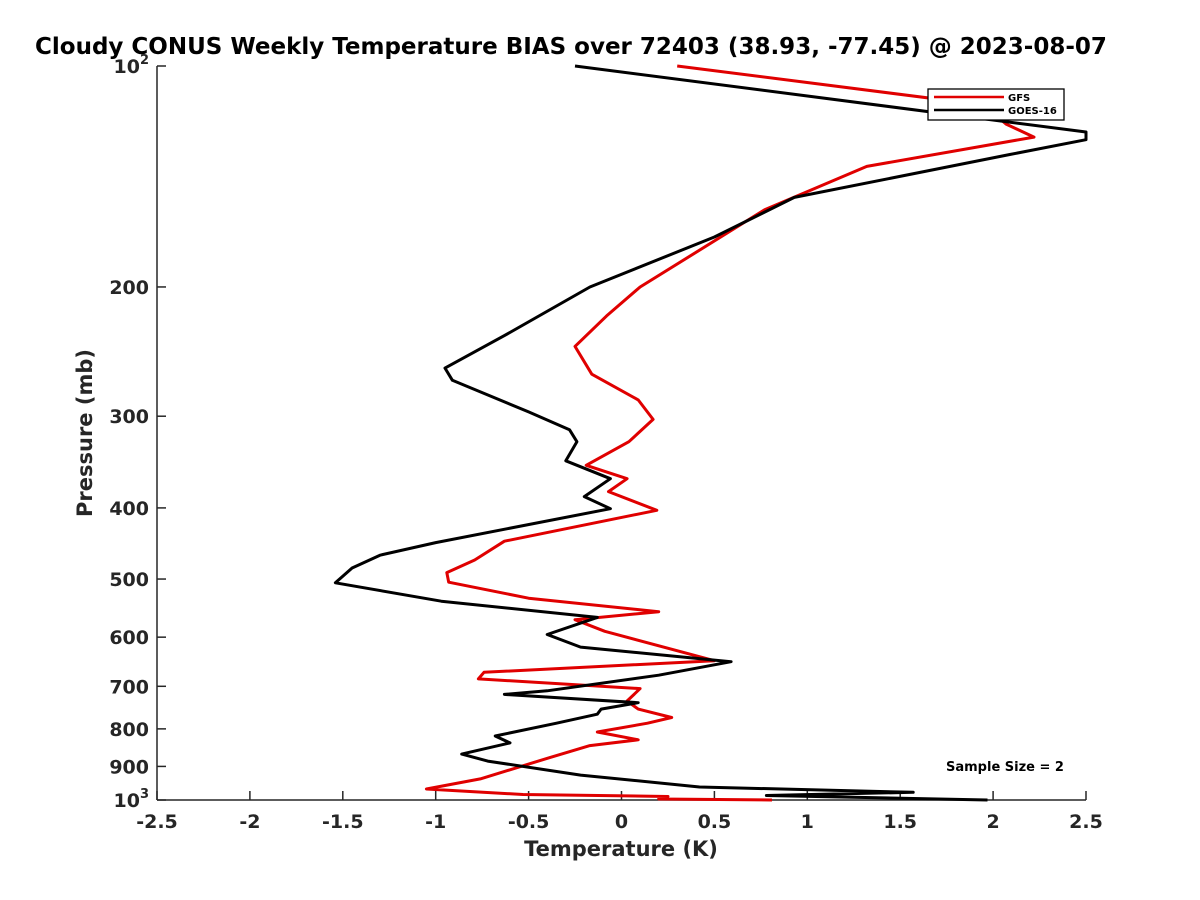  Describe the element at coordinates (129, 767) in the screenshot. I see `y-tick-label: 900` at that location.